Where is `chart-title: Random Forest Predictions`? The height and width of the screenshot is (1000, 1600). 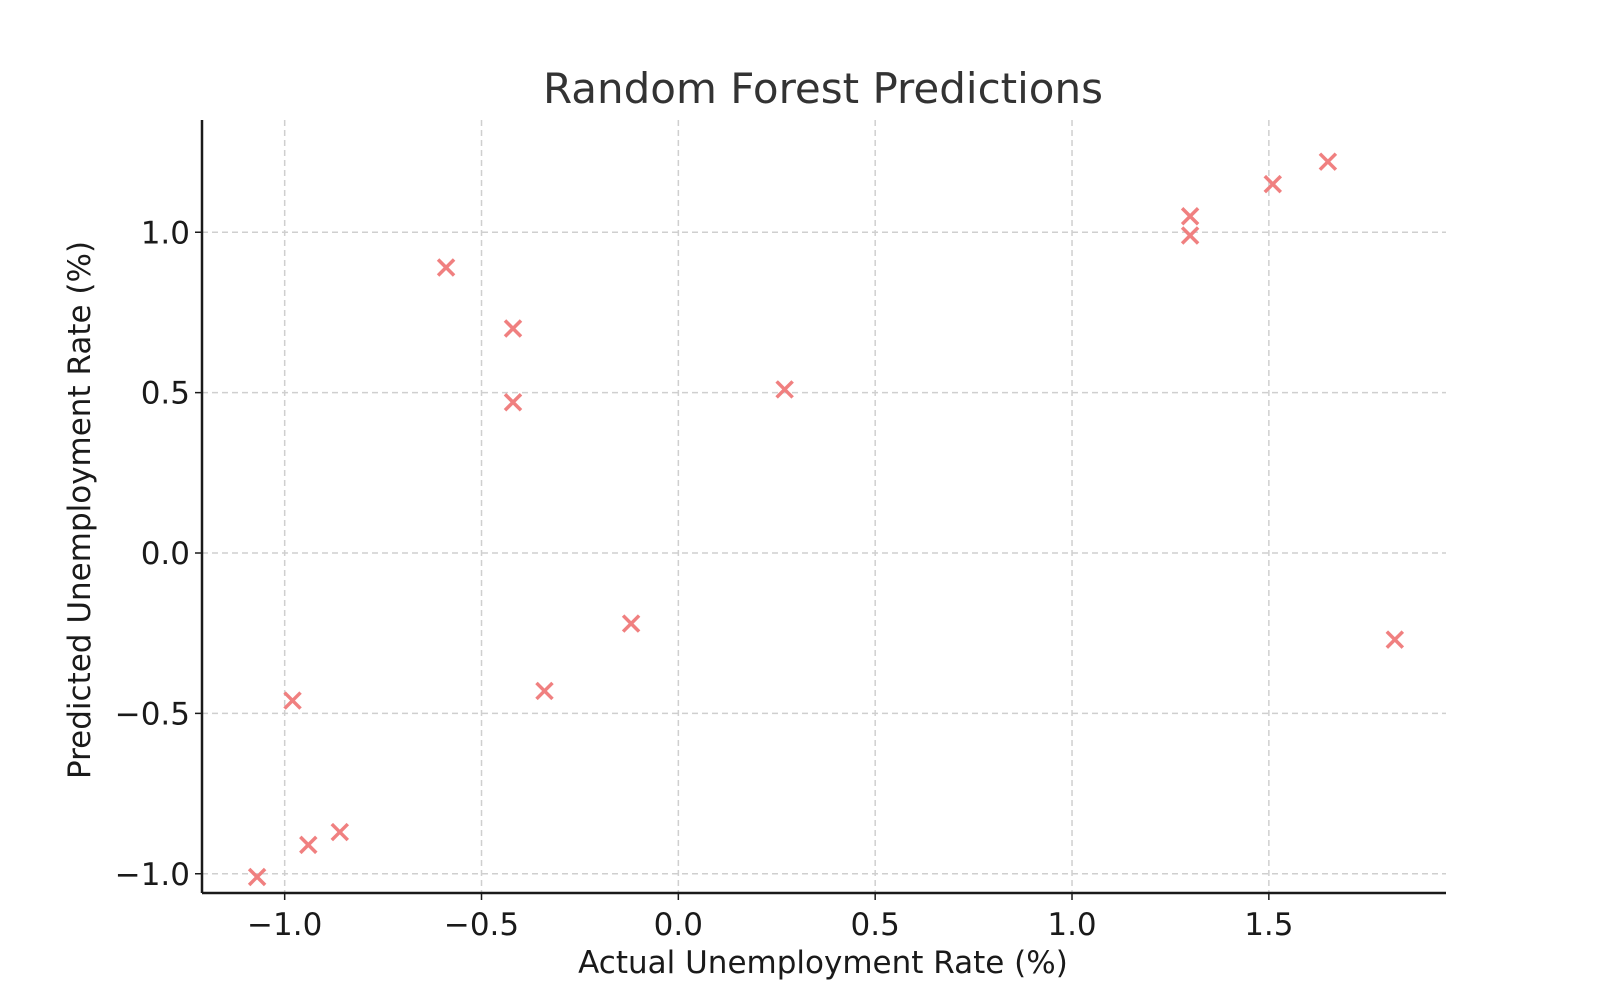 chart-title: Random Forest Predictions is located at coordinates (823, 88).